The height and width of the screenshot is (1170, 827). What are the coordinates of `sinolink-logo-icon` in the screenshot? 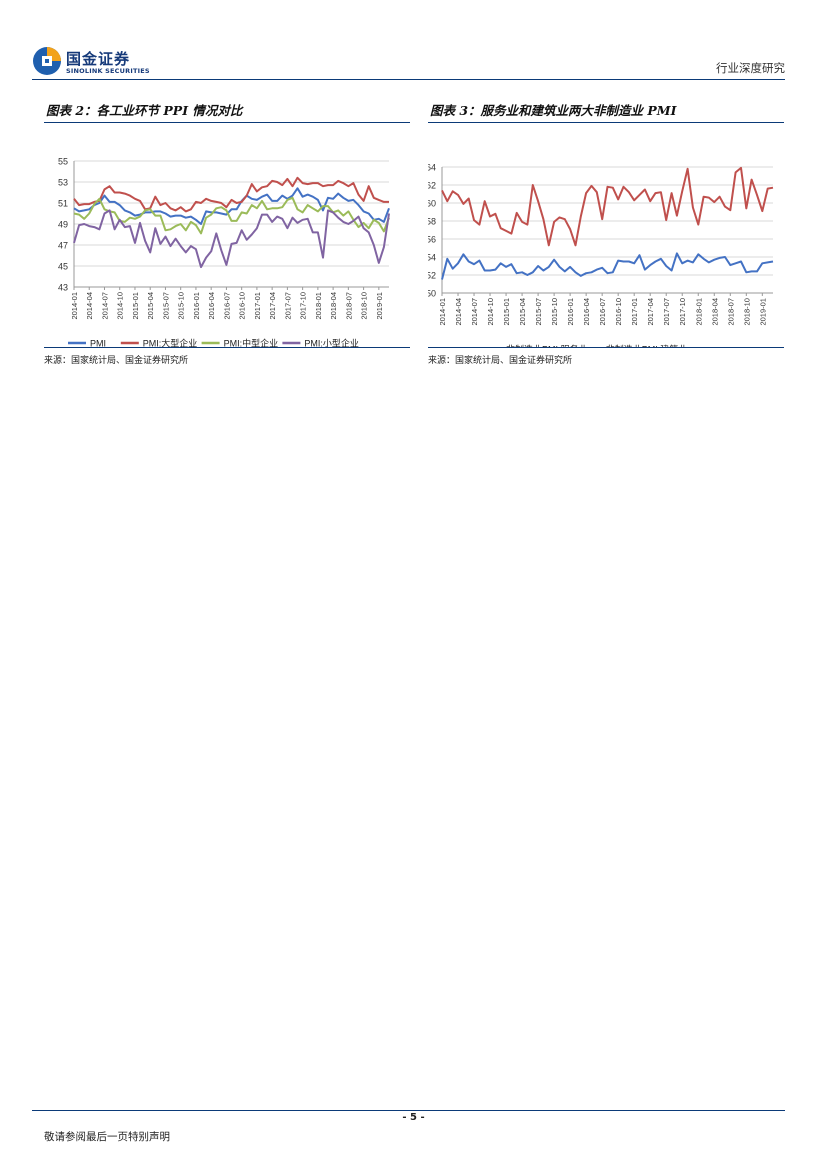 It's located at (47, 61).